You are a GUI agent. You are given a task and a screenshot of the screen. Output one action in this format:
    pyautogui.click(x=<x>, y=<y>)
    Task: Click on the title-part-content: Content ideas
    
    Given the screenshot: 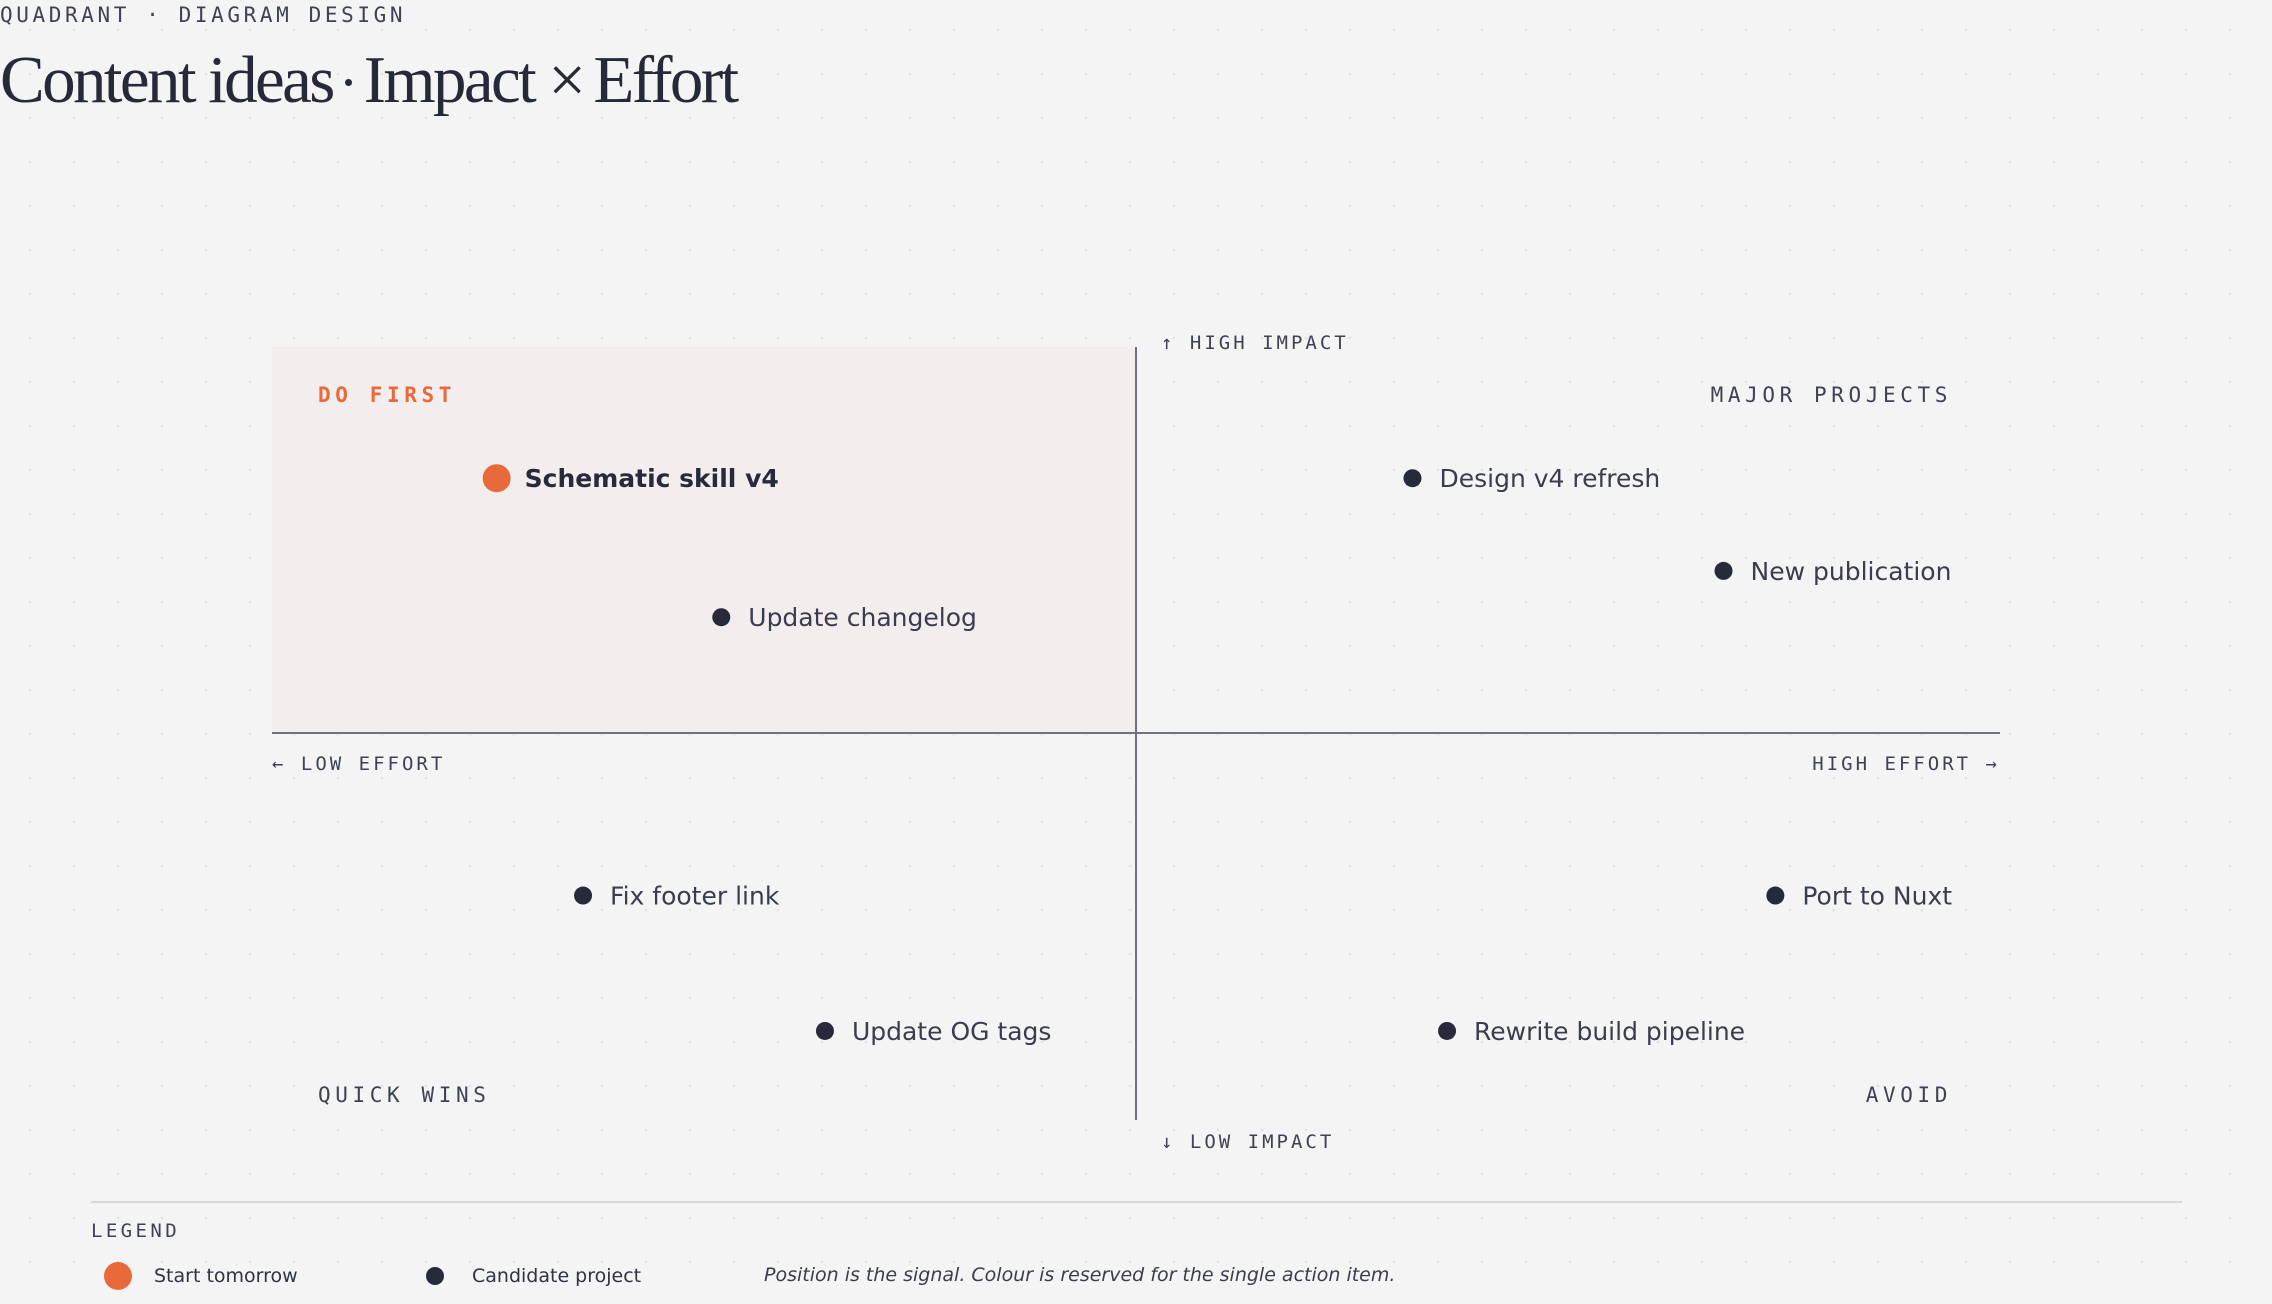 What is the action you would take?
    pyautogui.click(x=167, y=80)
    